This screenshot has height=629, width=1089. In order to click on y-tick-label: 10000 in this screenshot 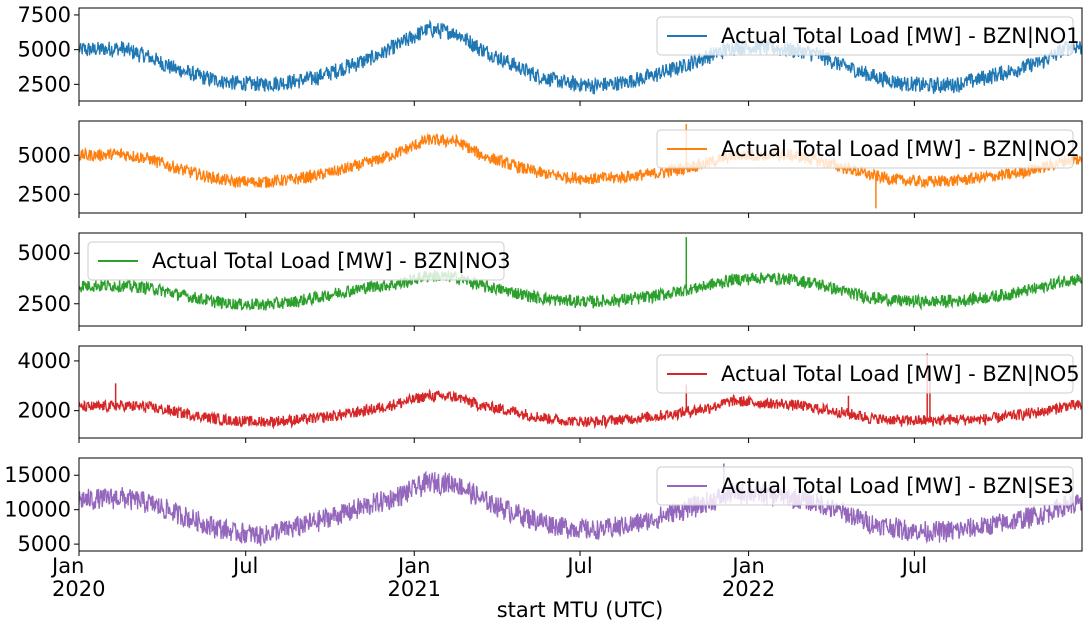, I will do `click(37, 510)`.